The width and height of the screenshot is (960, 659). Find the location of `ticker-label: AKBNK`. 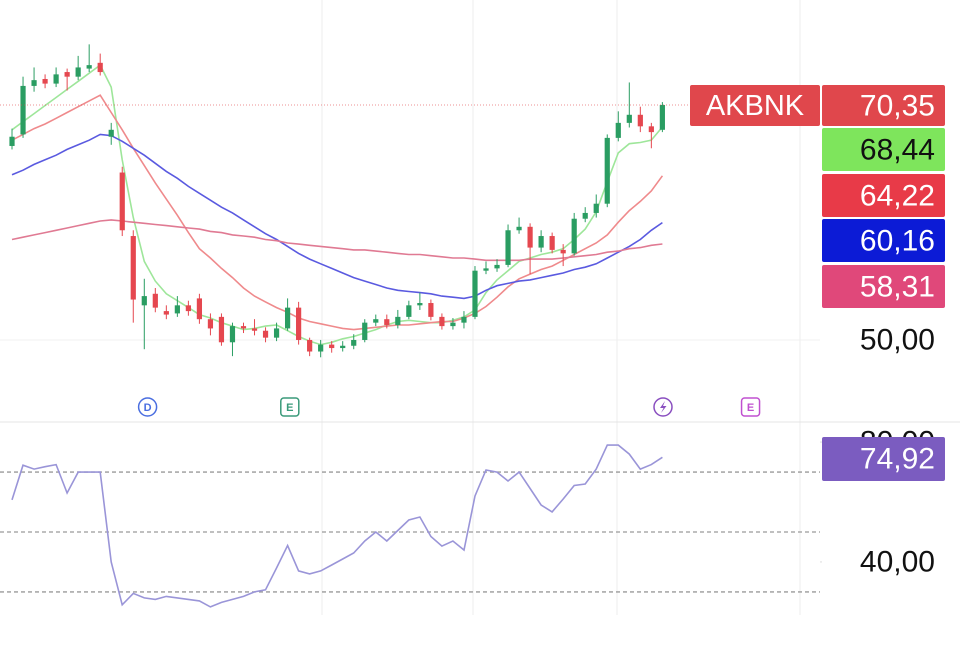

ticker-label: AKBNK is located at coordinates (755, 106).